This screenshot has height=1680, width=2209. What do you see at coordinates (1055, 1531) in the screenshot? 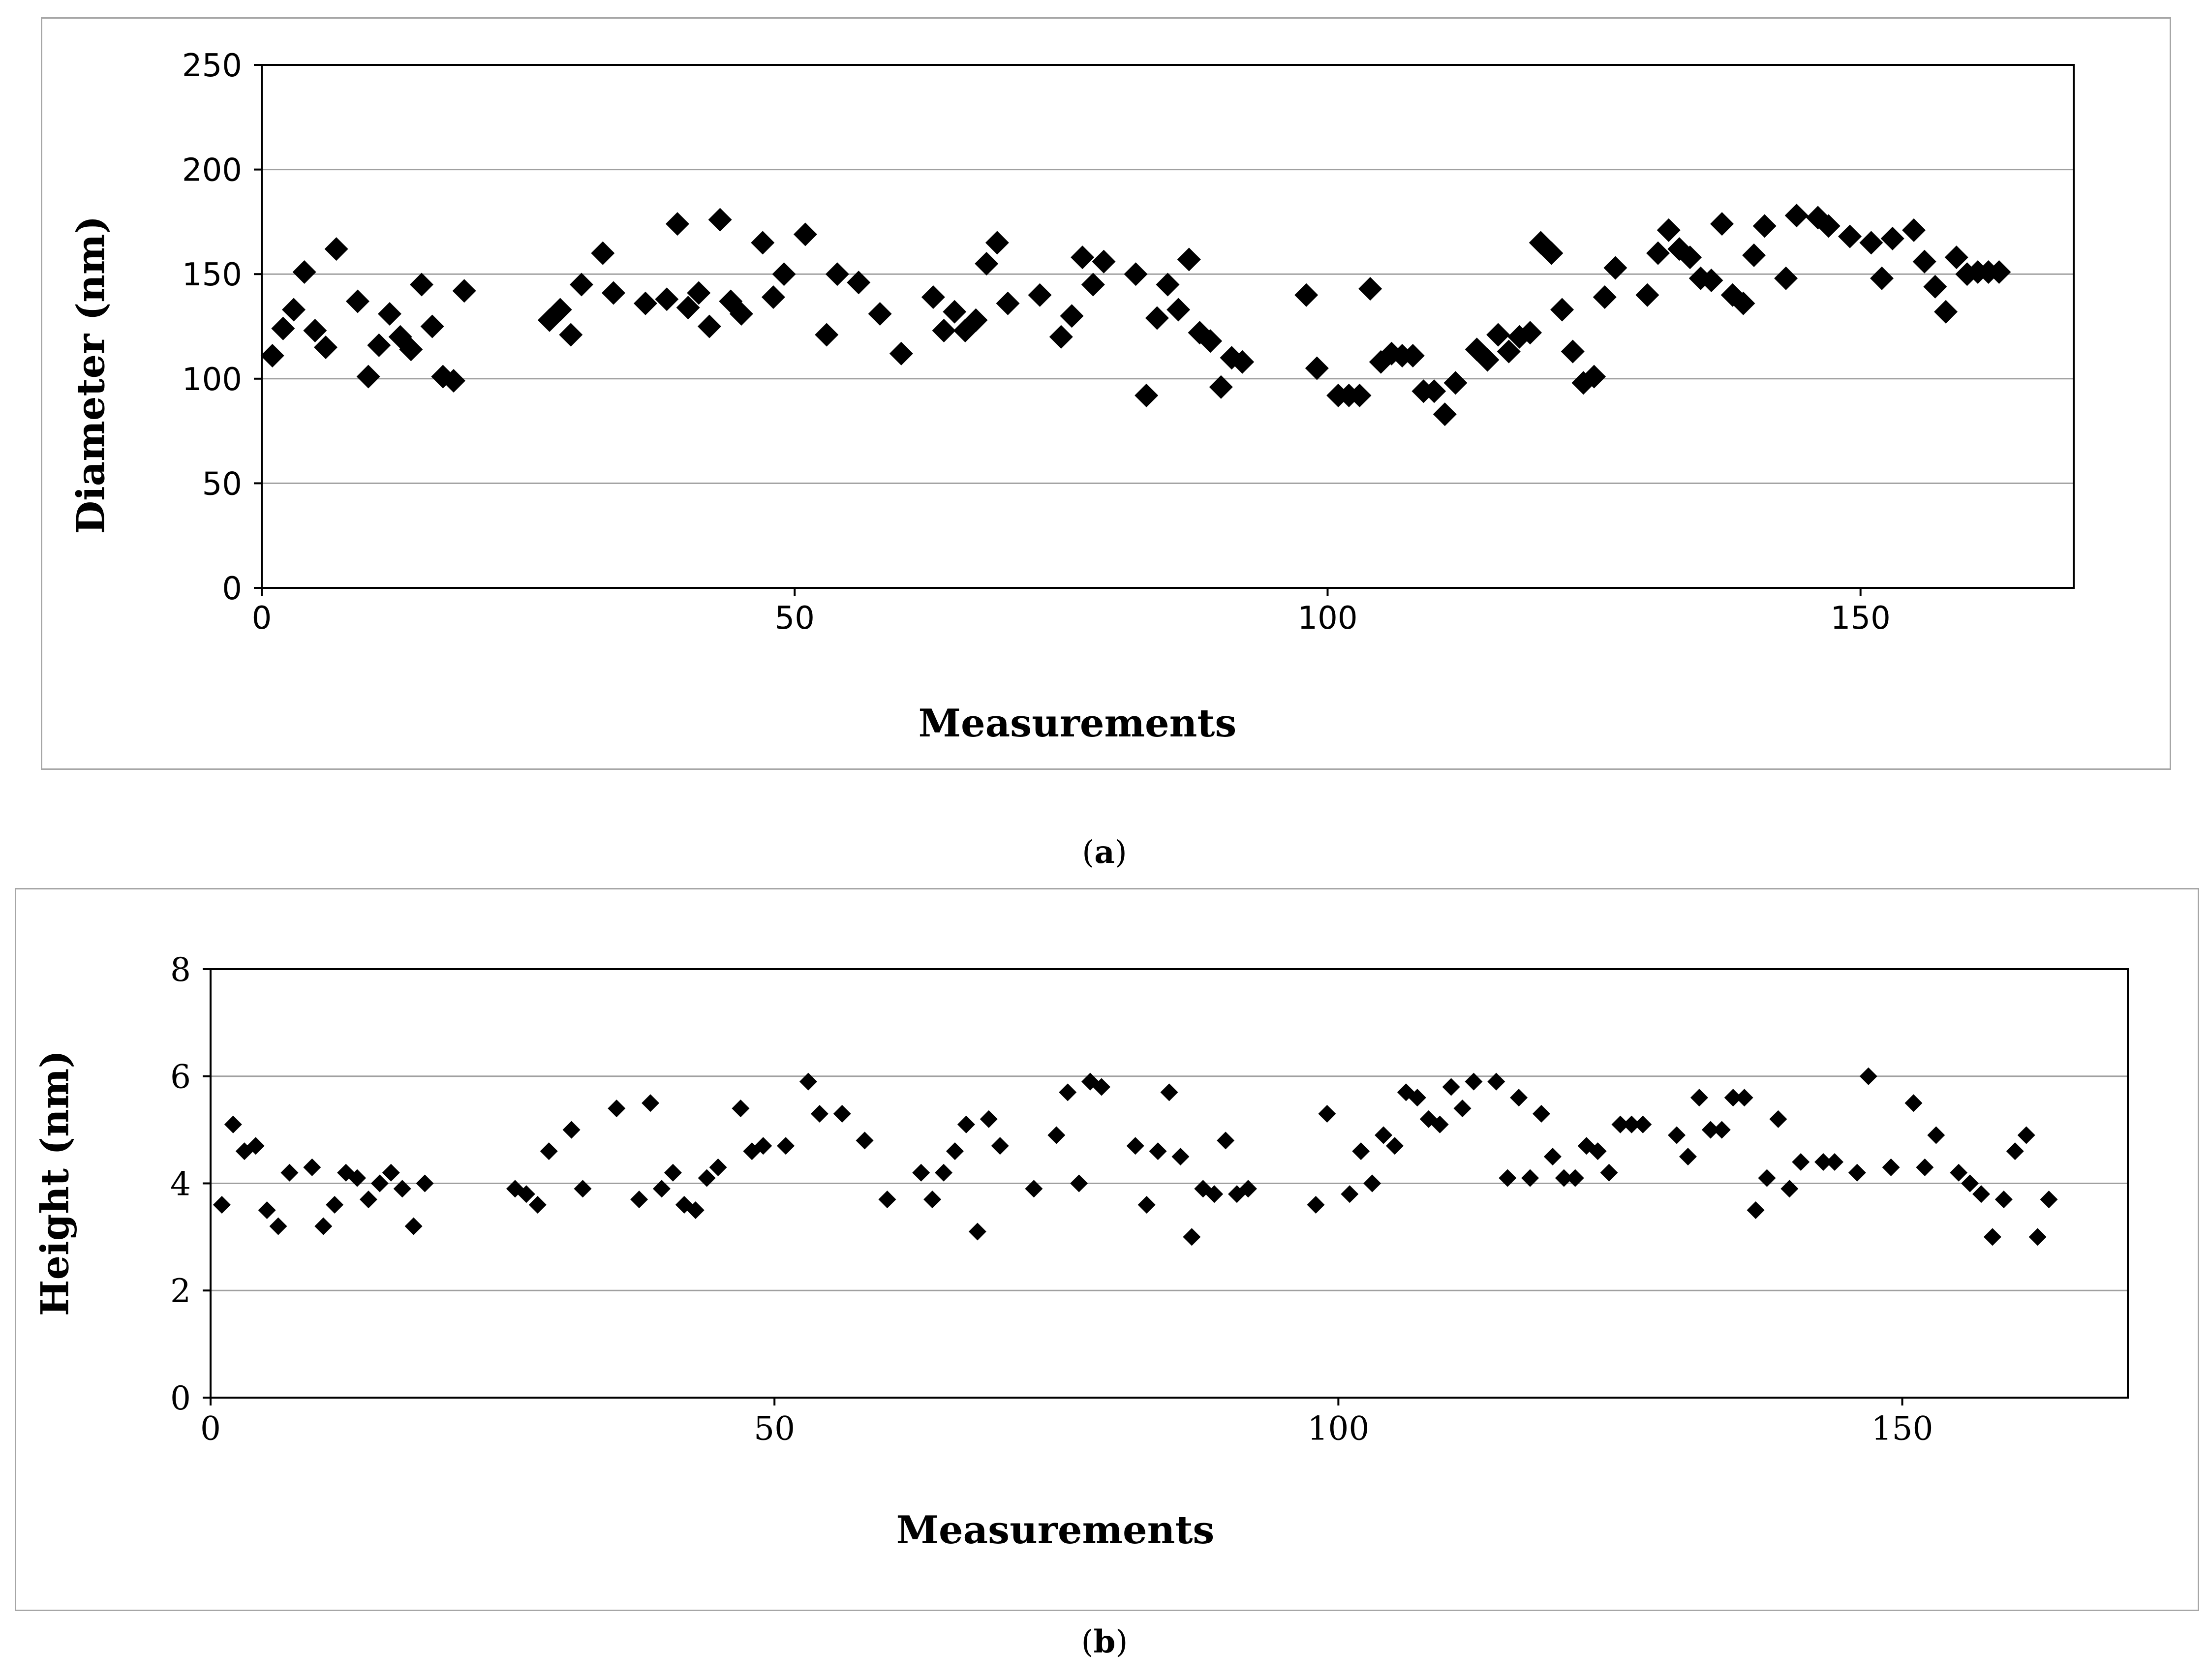
I see `chart-b-xlabel: Measurements` at bounding box center [1055, 1531].